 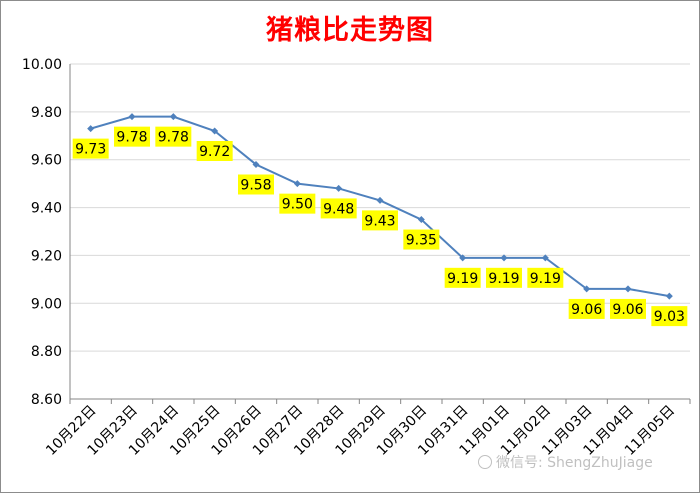 I want to click on watermark-text: 微信号: ShengZhuJiage, so click(x=574, y=463).